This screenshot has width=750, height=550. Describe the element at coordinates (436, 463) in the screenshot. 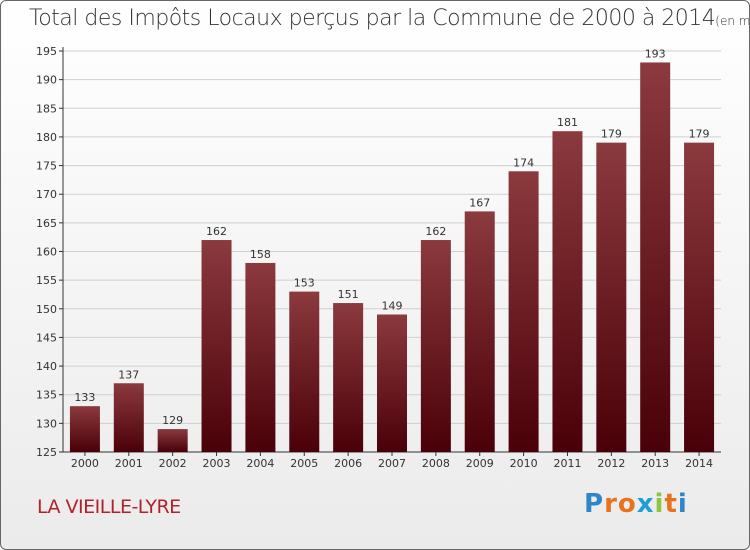

I see `x-tick-label: 2008` at that location.